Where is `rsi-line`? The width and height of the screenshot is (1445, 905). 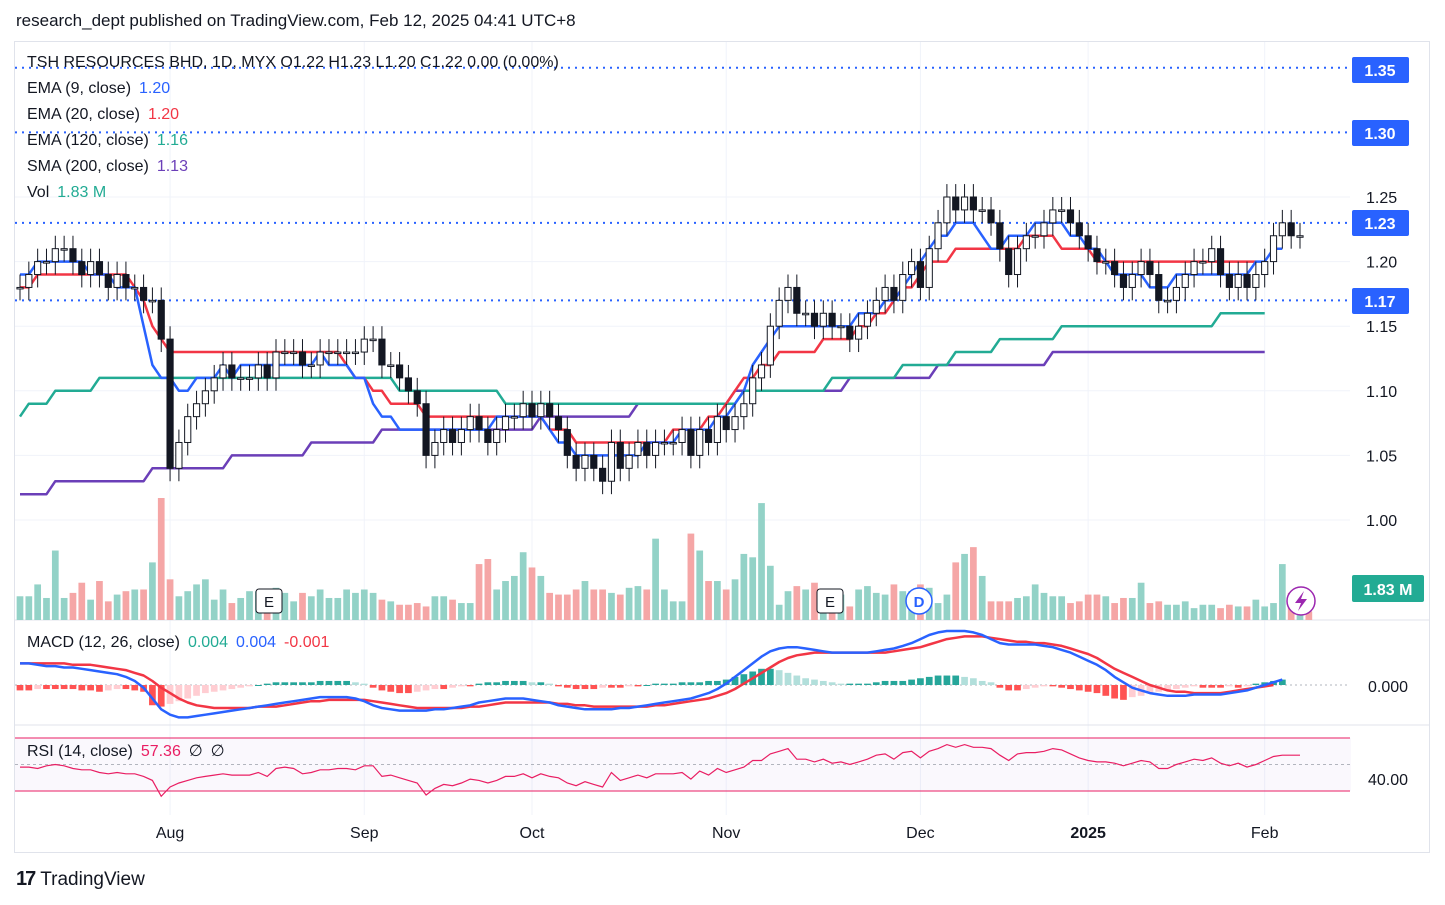 rsi-line is located at coordinates (660, 770).